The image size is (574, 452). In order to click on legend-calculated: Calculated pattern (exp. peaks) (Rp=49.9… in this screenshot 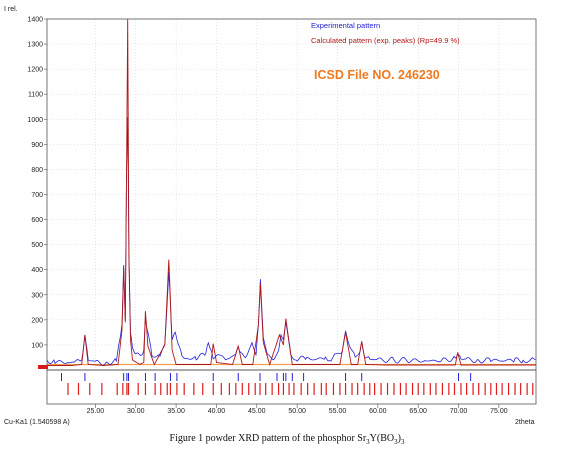, I will do `click(385, 40)`.